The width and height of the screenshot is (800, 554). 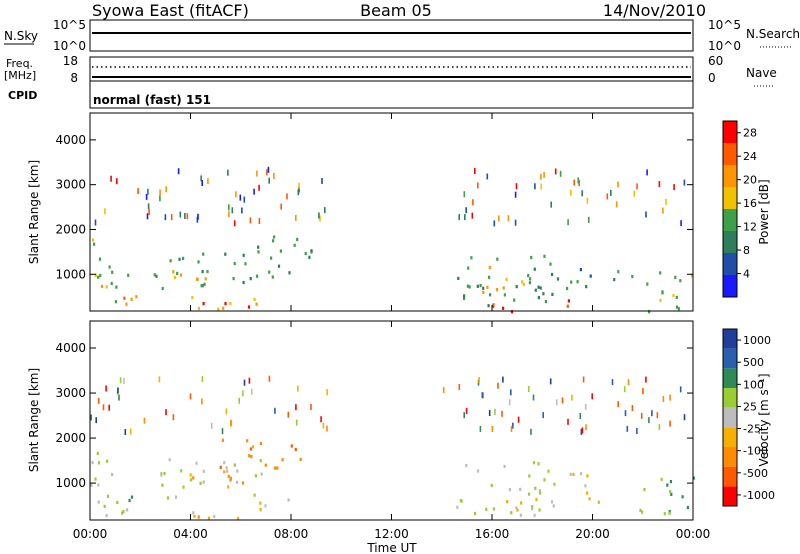 I want to click on nsky-left-tick-top: 10^5, so click(x=69, y=25).